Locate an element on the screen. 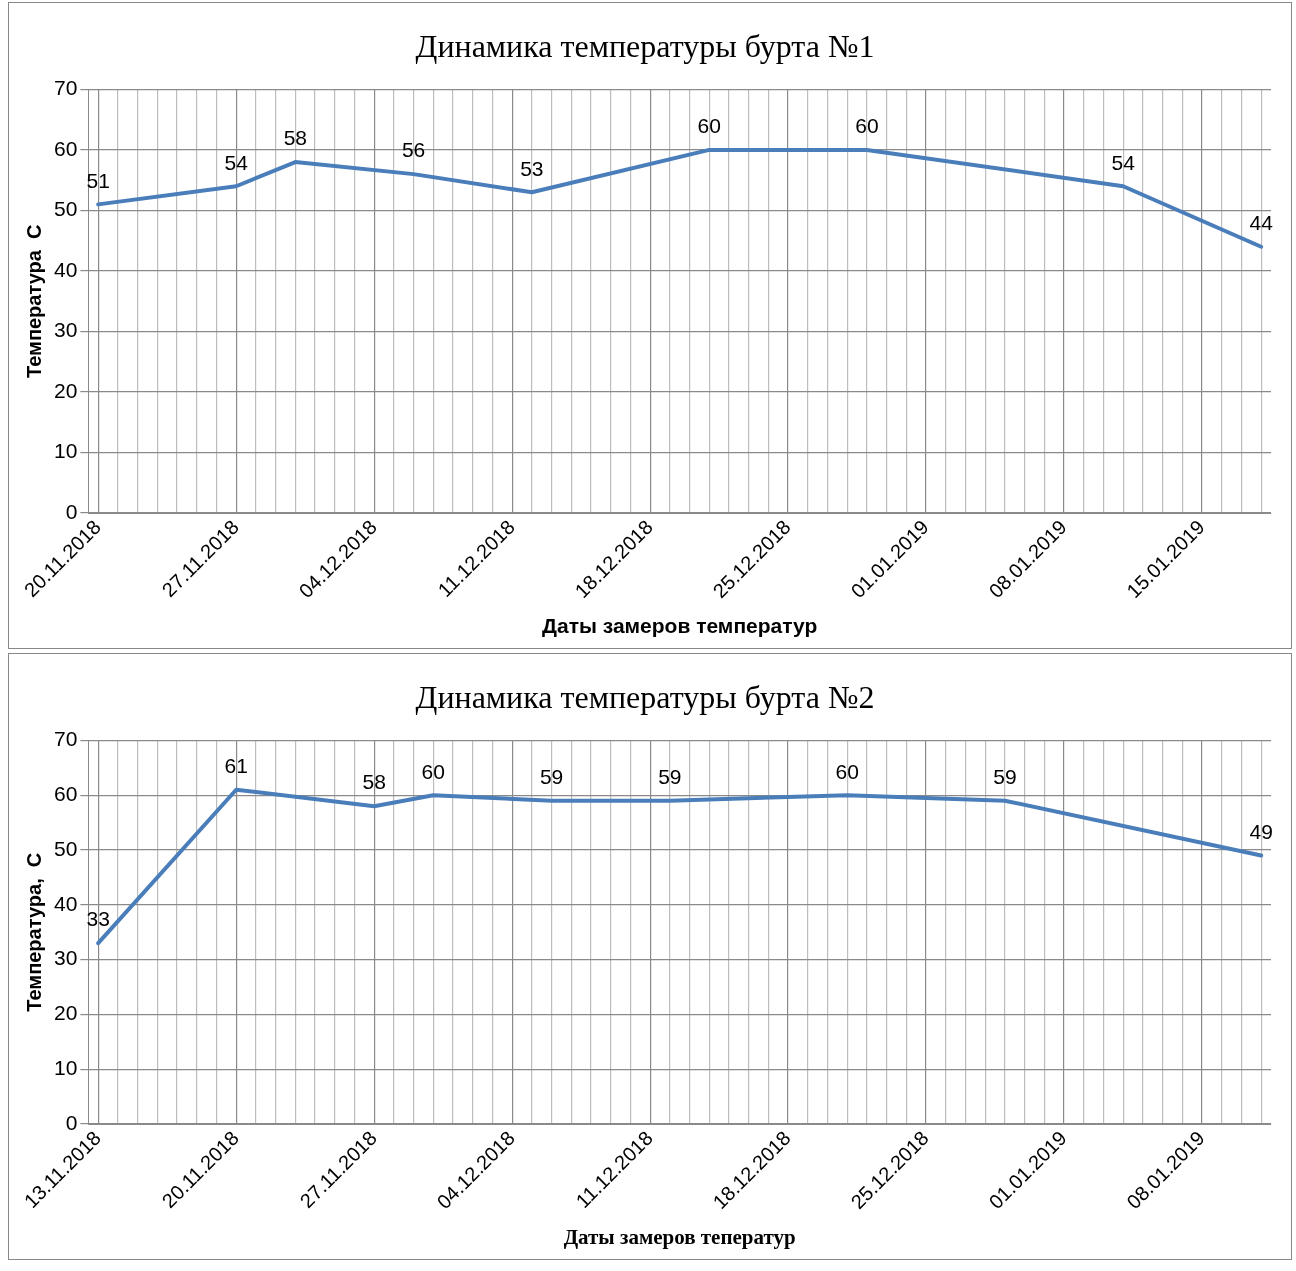  x-axis-title: Даты замеров температур is located at coordinates (680, 626).